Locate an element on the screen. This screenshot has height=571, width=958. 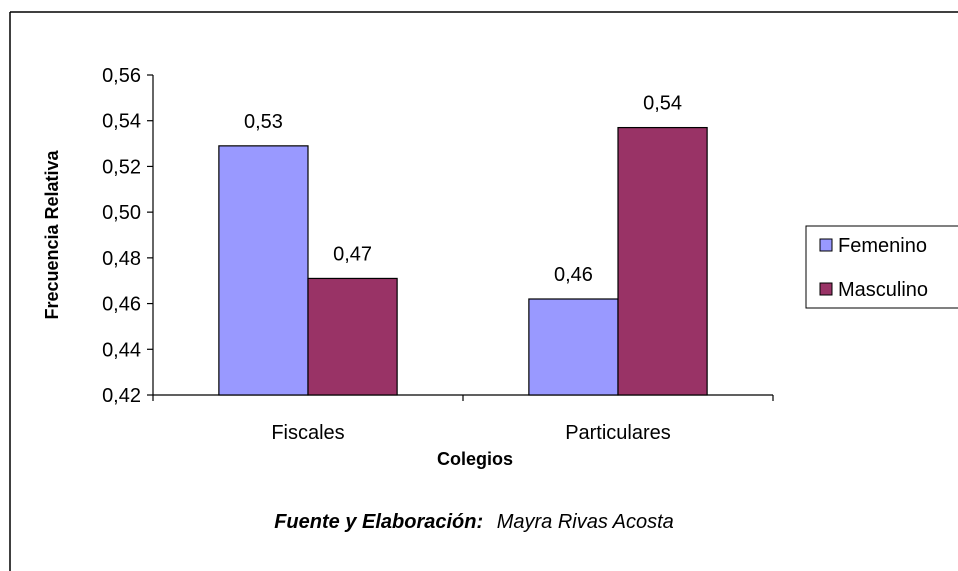
bar-femenino-particulares is located at coordinates (573, 347).